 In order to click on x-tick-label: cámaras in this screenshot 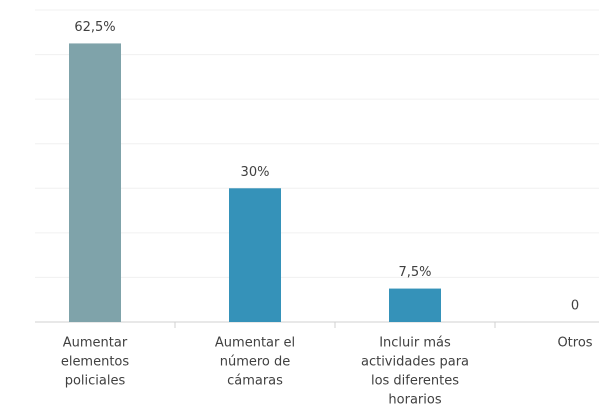, I will do `click(255, 381)`.